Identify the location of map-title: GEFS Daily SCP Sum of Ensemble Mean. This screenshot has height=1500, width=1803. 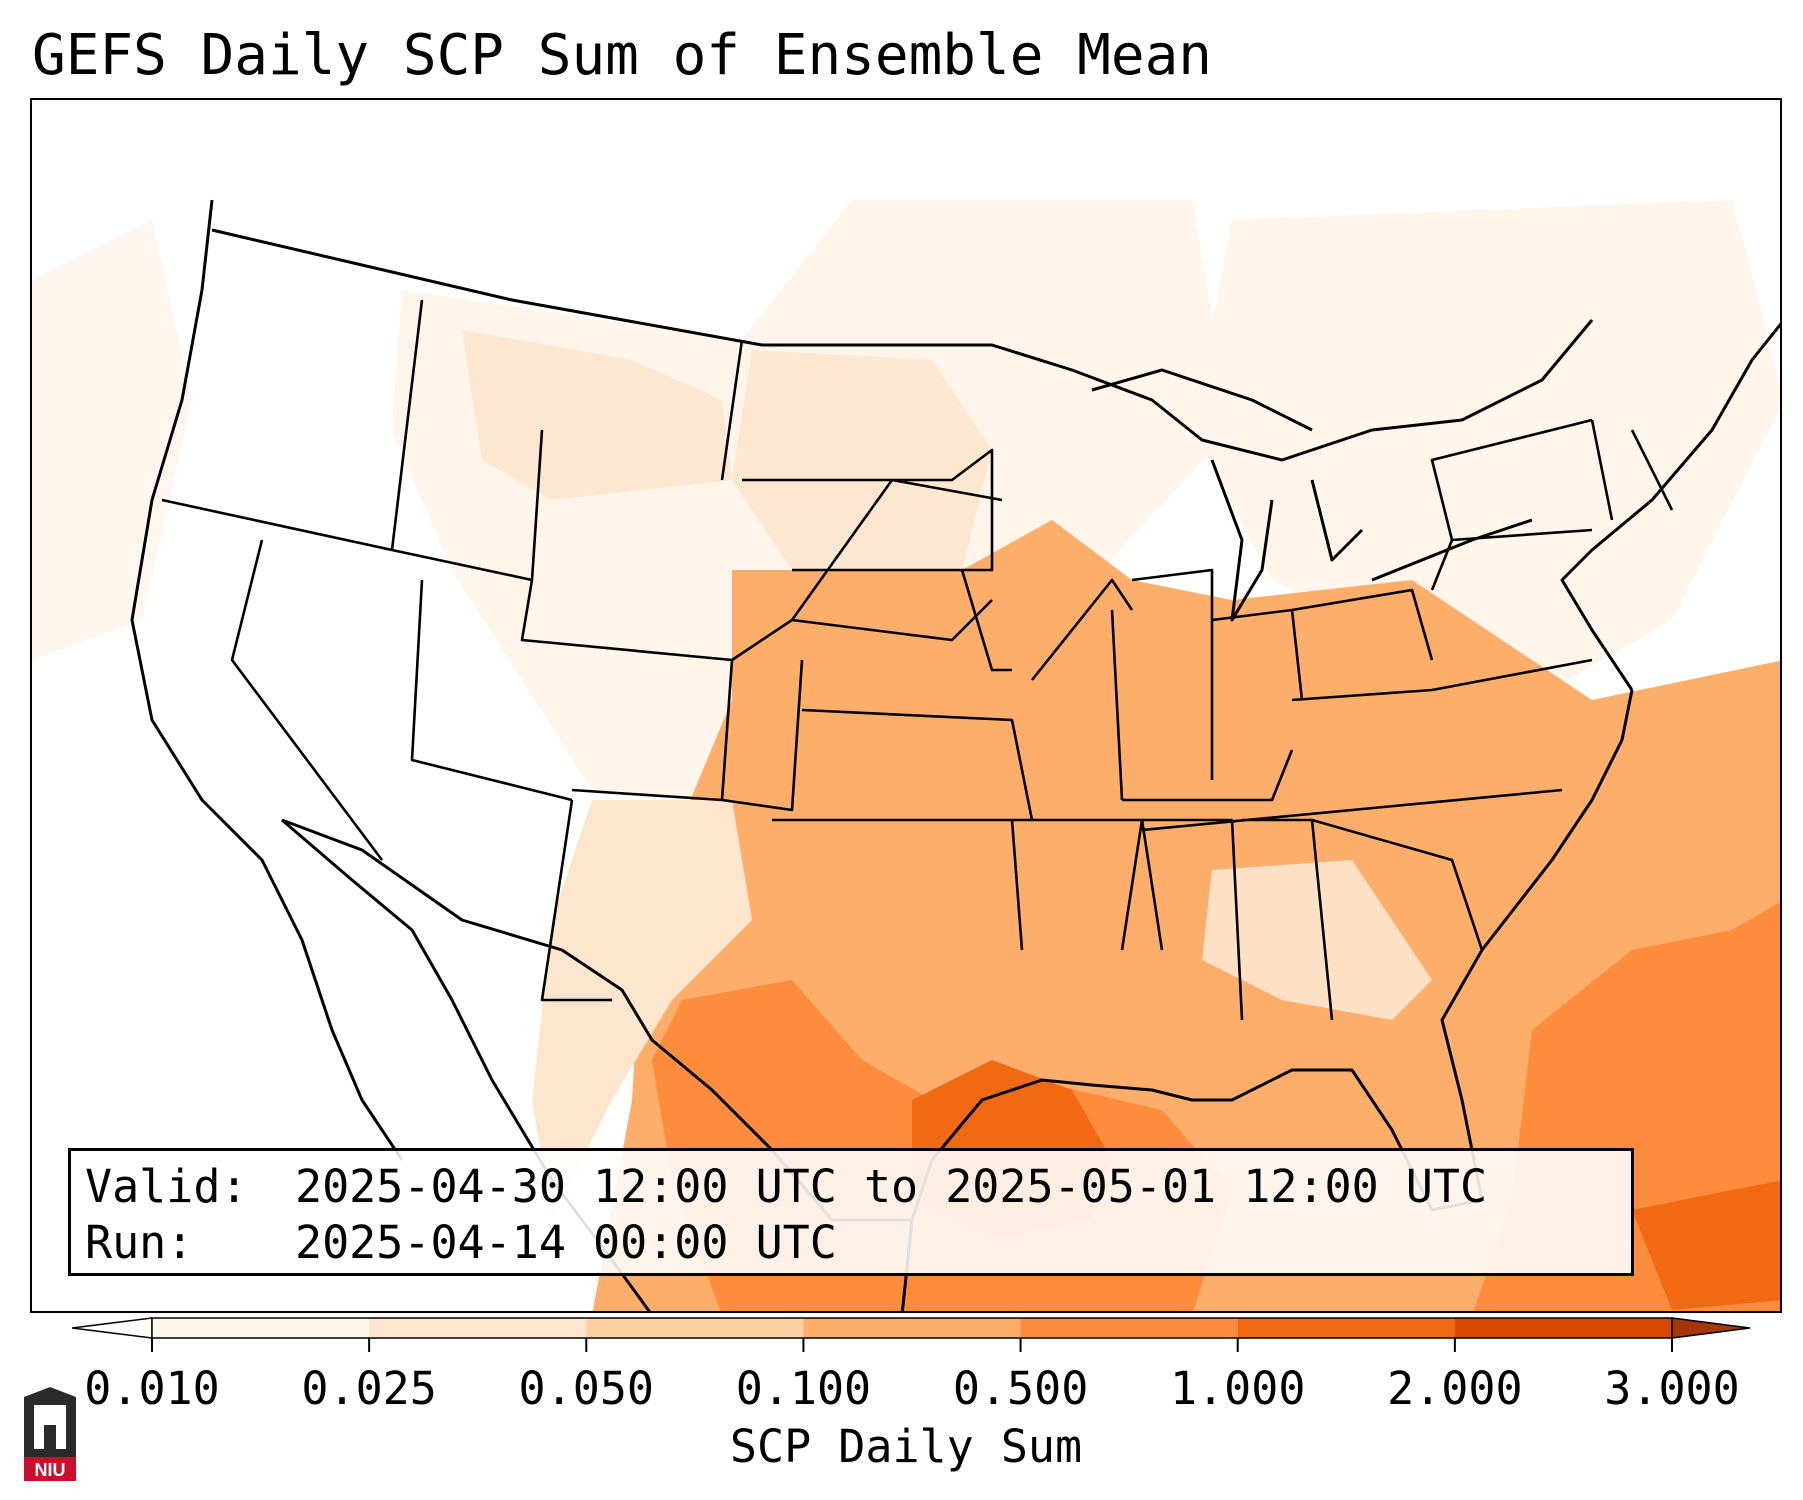
(622, 55).